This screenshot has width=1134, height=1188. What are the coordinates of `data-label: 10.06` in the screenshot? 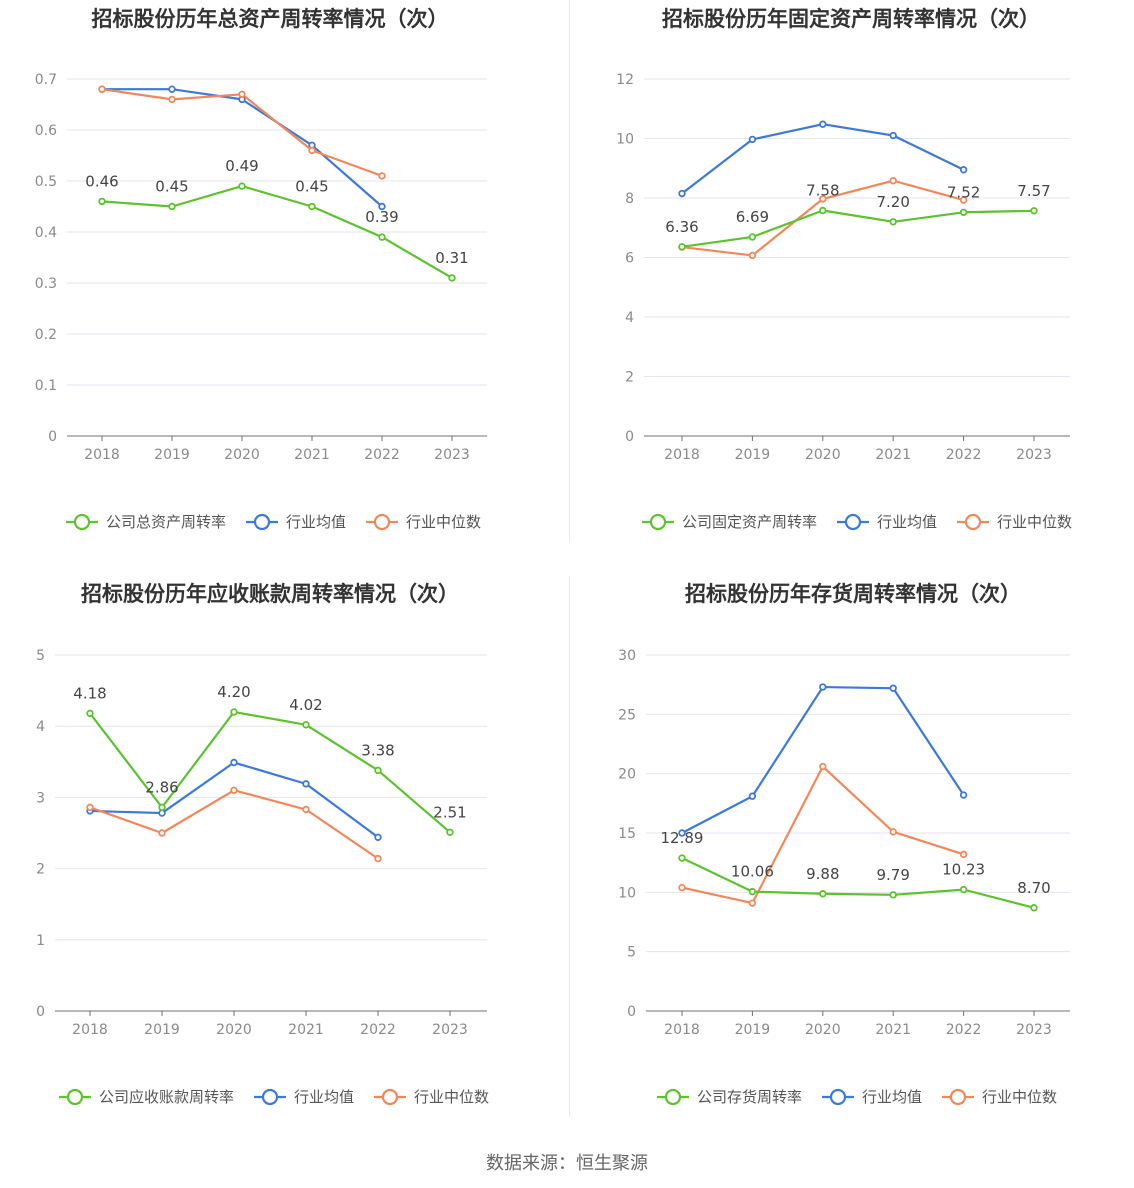 It's located at (752, 872).